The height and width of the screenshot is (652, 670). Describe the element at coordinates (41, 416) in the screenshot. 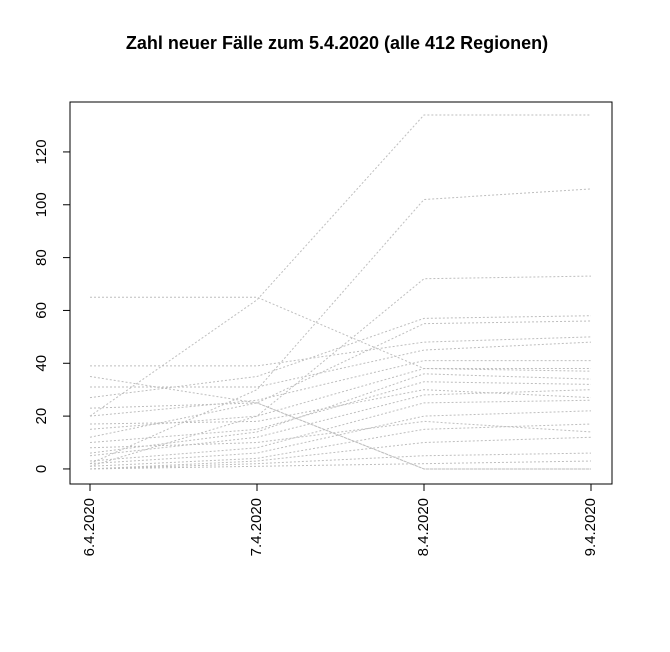

I see `y-tick-label: 20` at that location.